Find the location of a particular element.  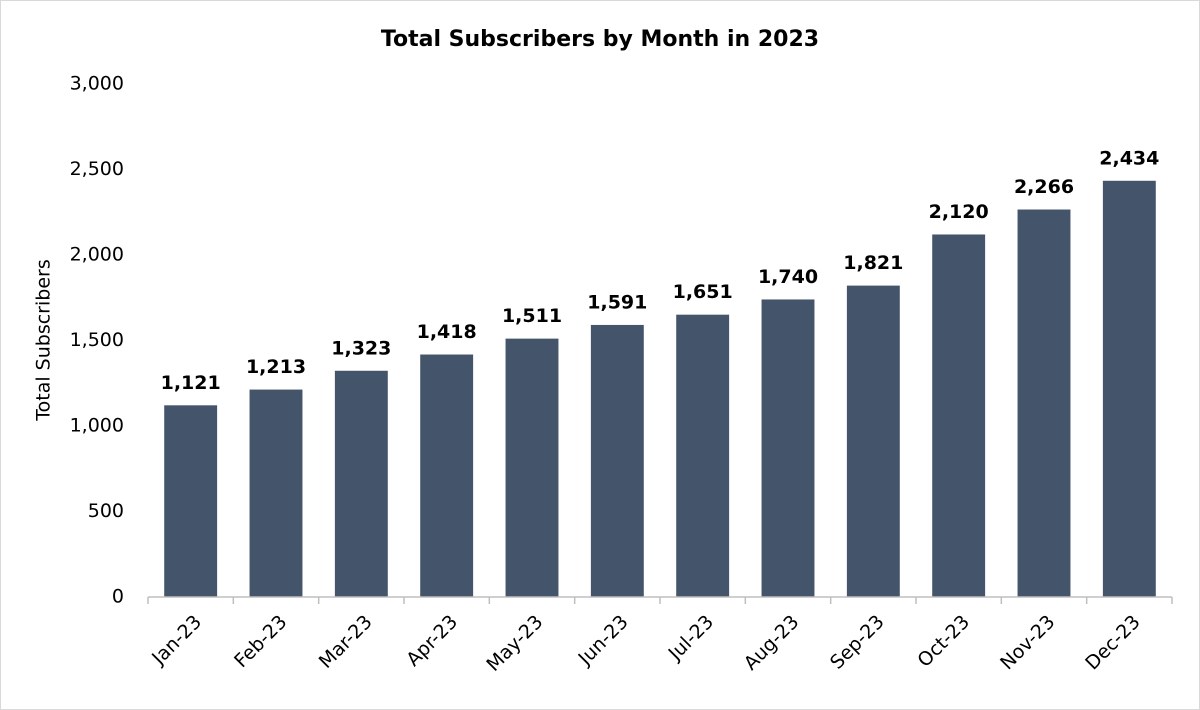

value-label: 2,266 is located at coordinates (1044, 187).